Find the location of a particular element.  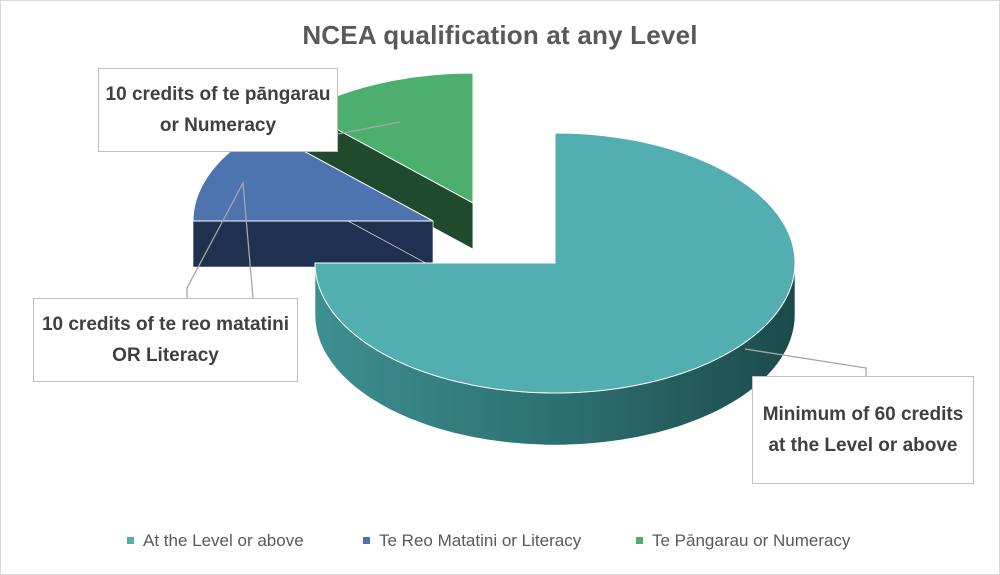

leader-line-literacy is located at coordinates (220, 239).